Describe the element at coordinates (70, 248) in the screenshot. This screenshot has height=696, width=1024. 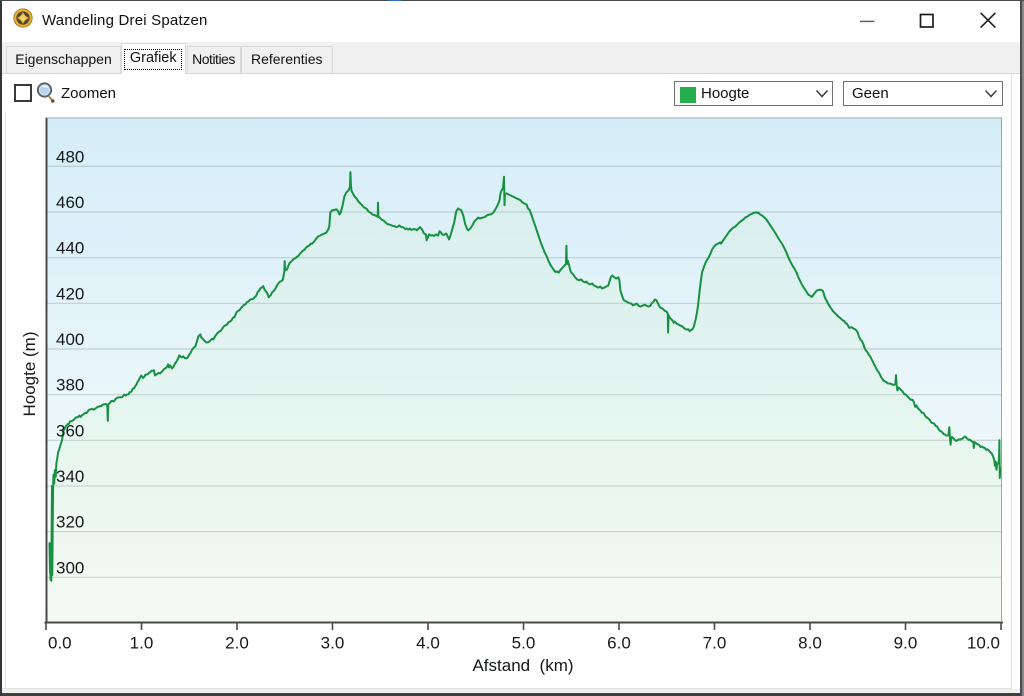
I see `svg-text: 440` at that location.